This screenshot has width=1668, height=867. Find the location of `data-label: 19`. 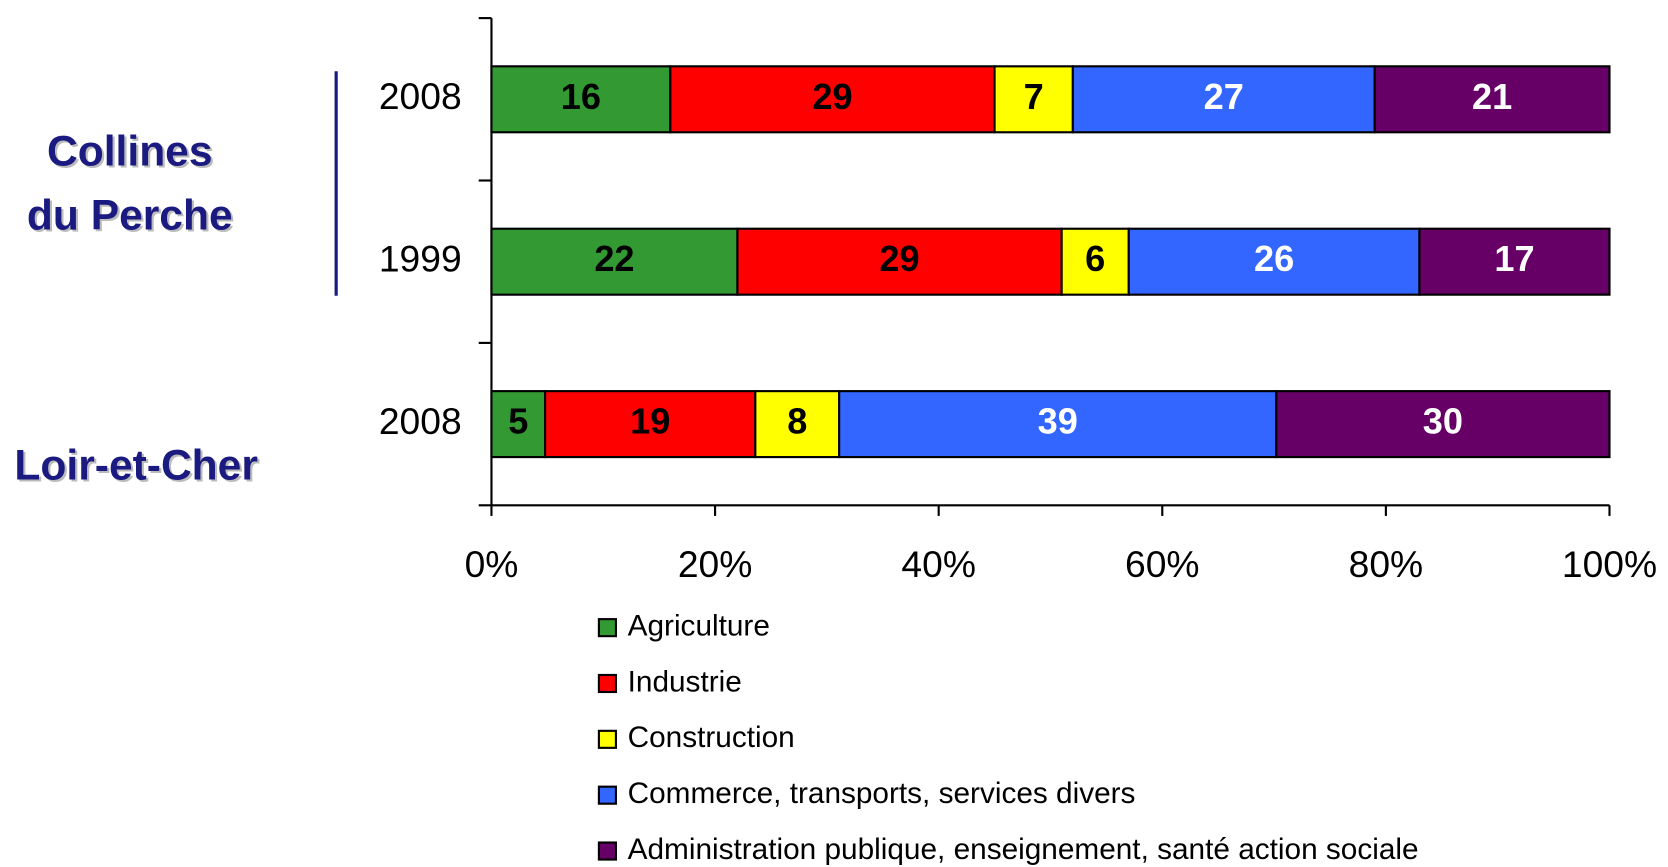

data-label: 19 is located at coordinates (650, 421).